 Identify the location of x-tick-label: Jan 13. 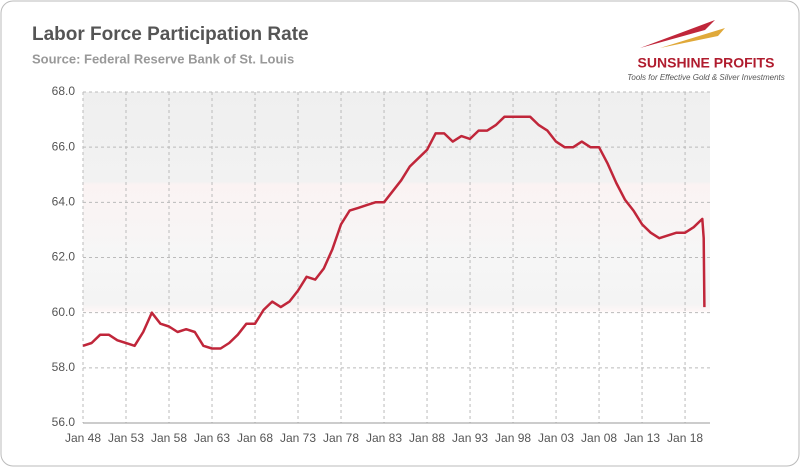
(642, 438).